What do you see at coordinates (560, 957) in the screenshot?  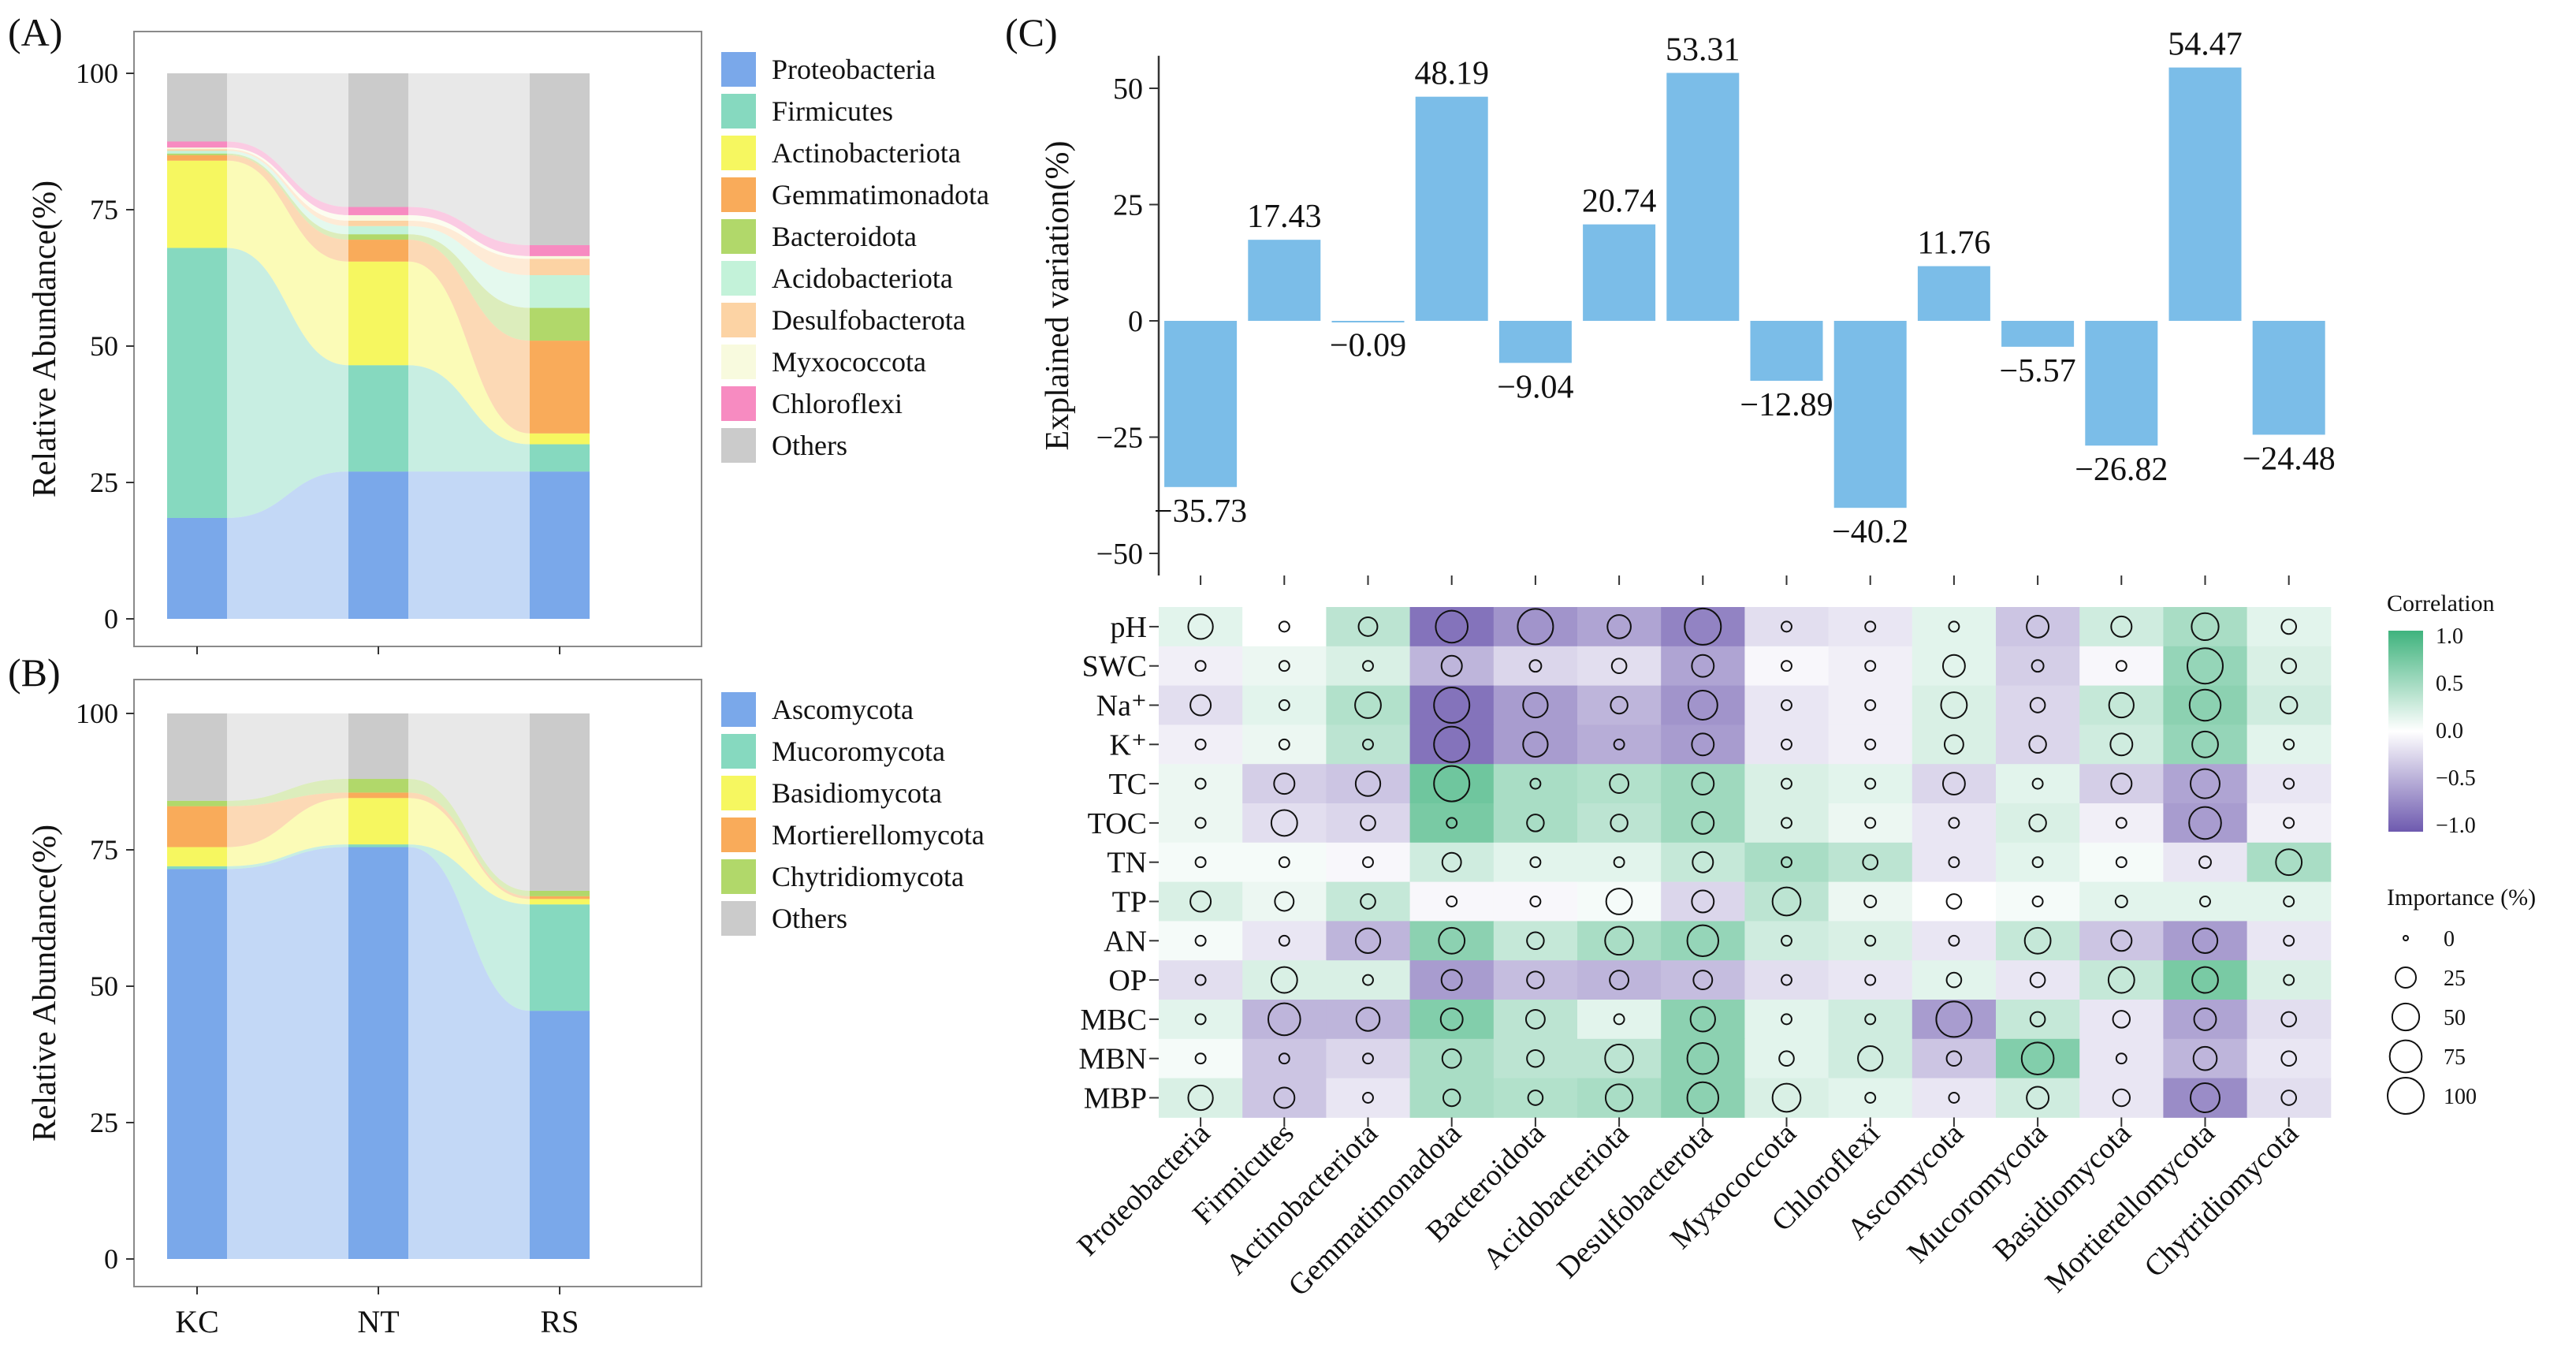 I see `bar-b-rs-mucoromycota` at bounding box center [560, 957].